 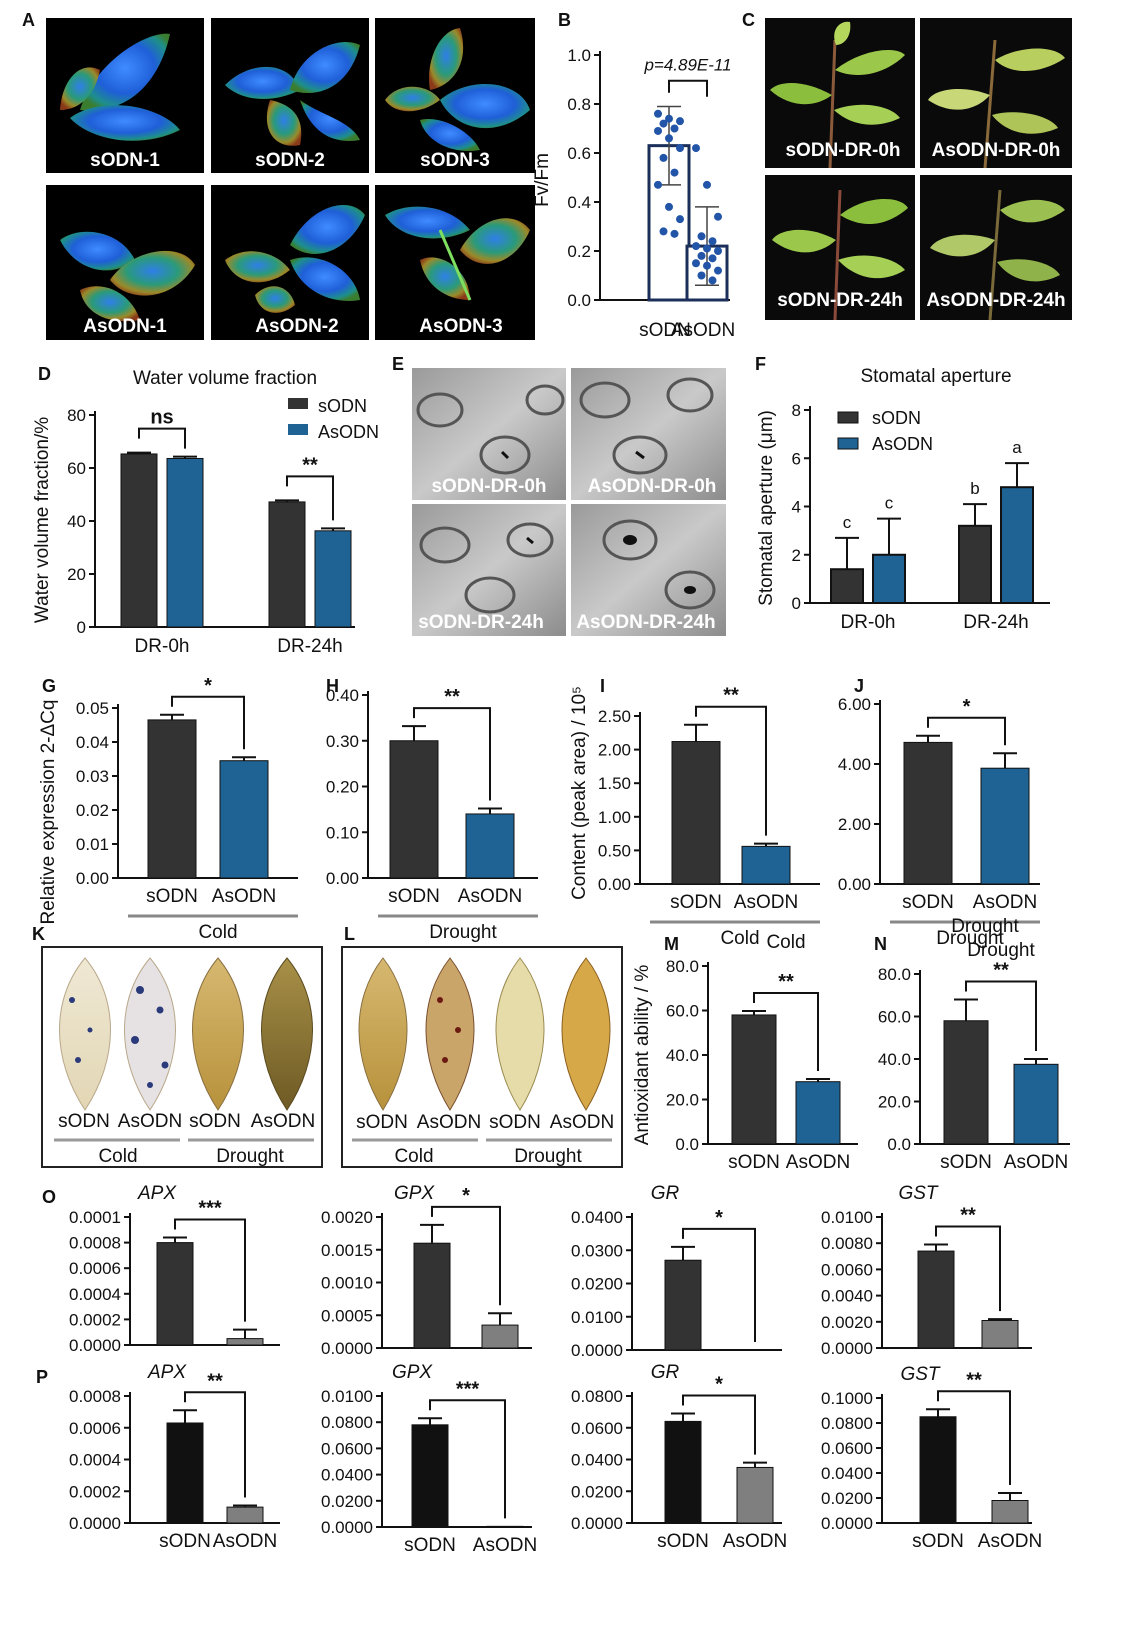 What do you see at coordinates (648, 570) in the screenshot?
I see `photo-e-4: AsODN-DR-24h` at bounding box center [648, 570].